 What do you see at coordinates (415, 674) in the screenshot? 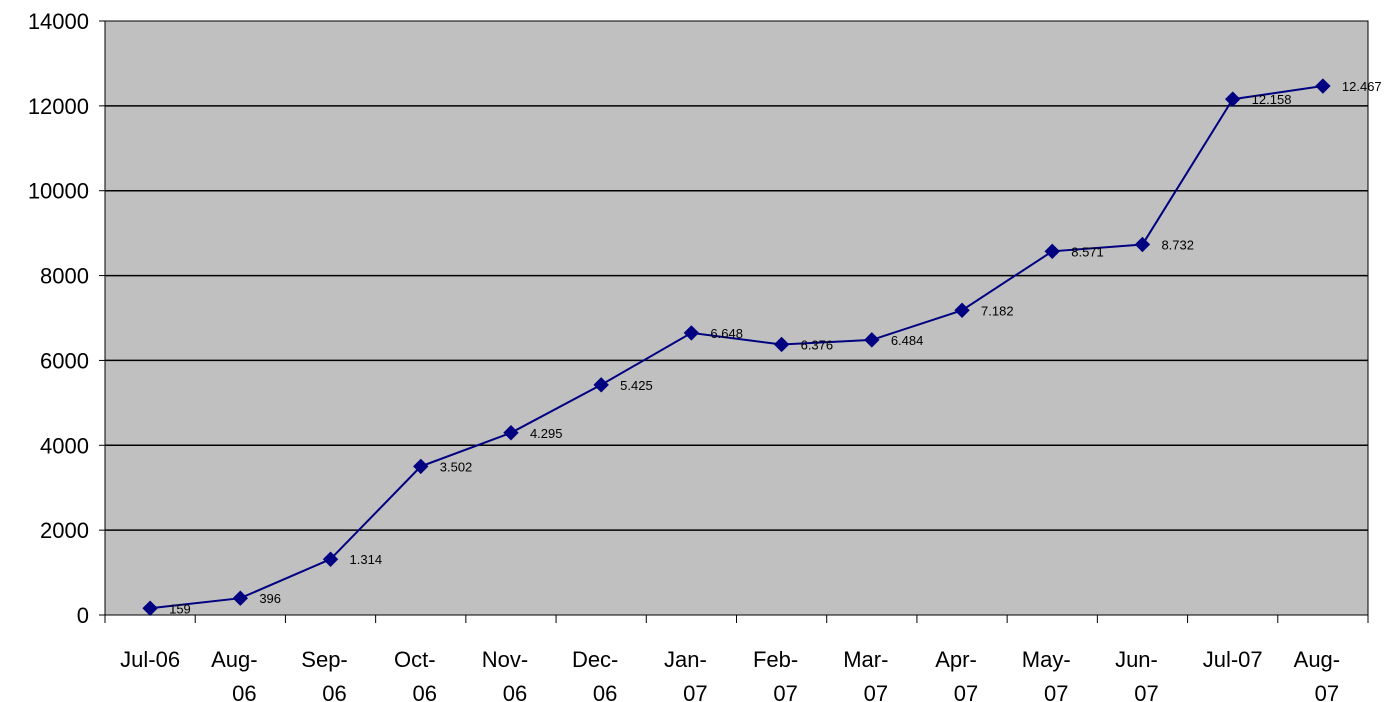
I see `x-tick-label: Oct-06` at bounding box center [415, 674].